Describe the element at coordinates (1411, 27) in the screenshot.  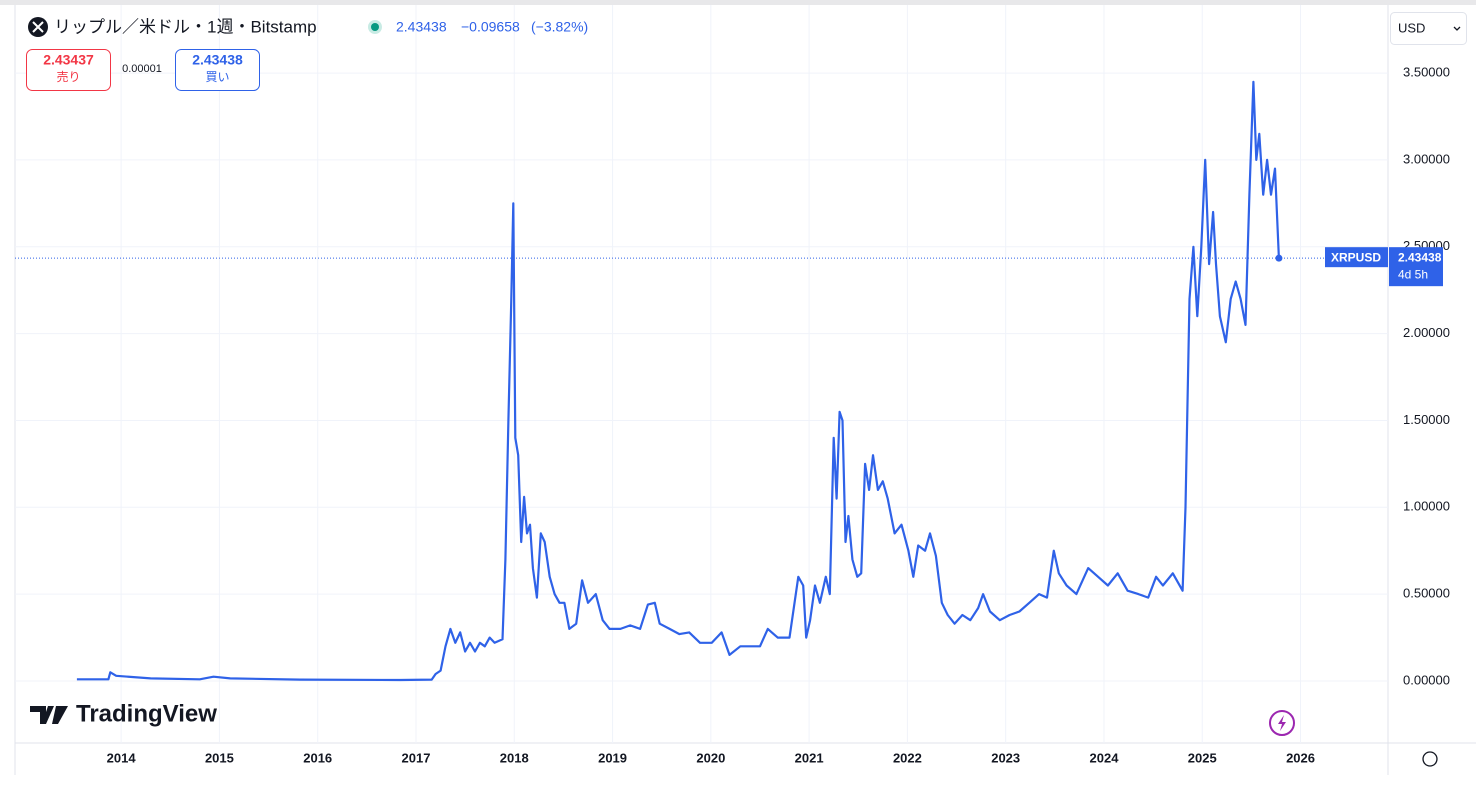
I see `currency: USD` at that location.